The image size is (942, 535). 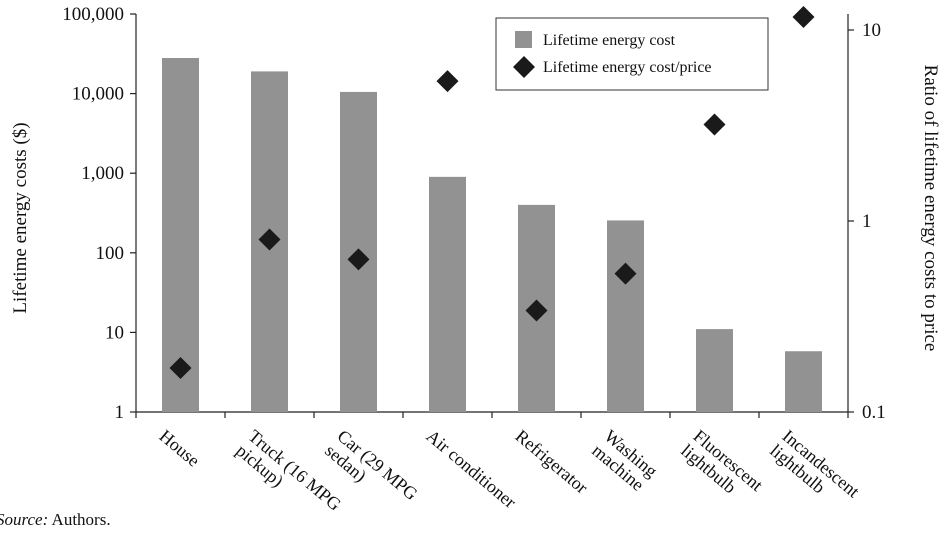 I want to click on y-tick-label: 100, so click(x=110, y=253).